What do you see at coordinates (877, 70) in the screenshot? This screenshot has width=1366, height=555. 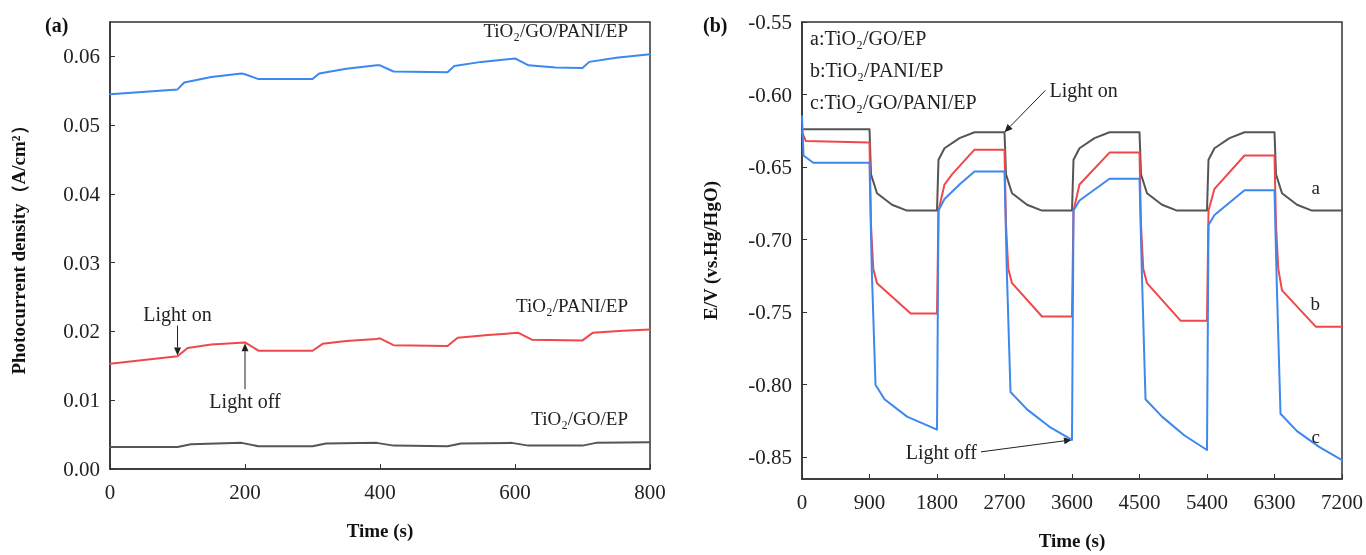 I see `annotation: b:TiO₂/PANI/EP` at bounding box center [877, 70].